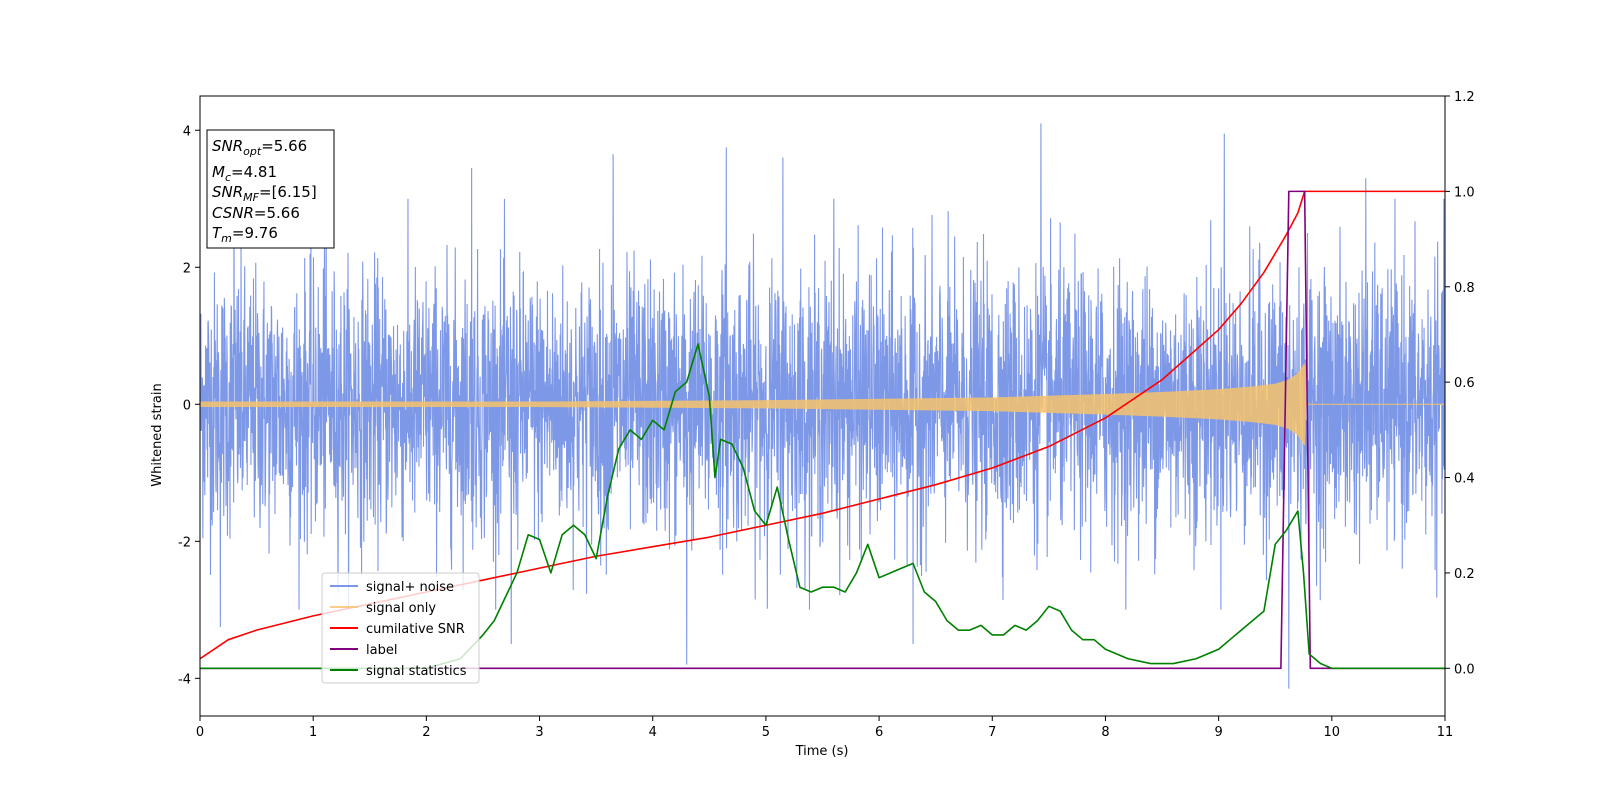 This screenshot has height=800, width=1600. What do you see at coordinates (416, 671) in the screenshot?
I see `legend-entry-label: signal statistics` at bounding box center [416, 671].